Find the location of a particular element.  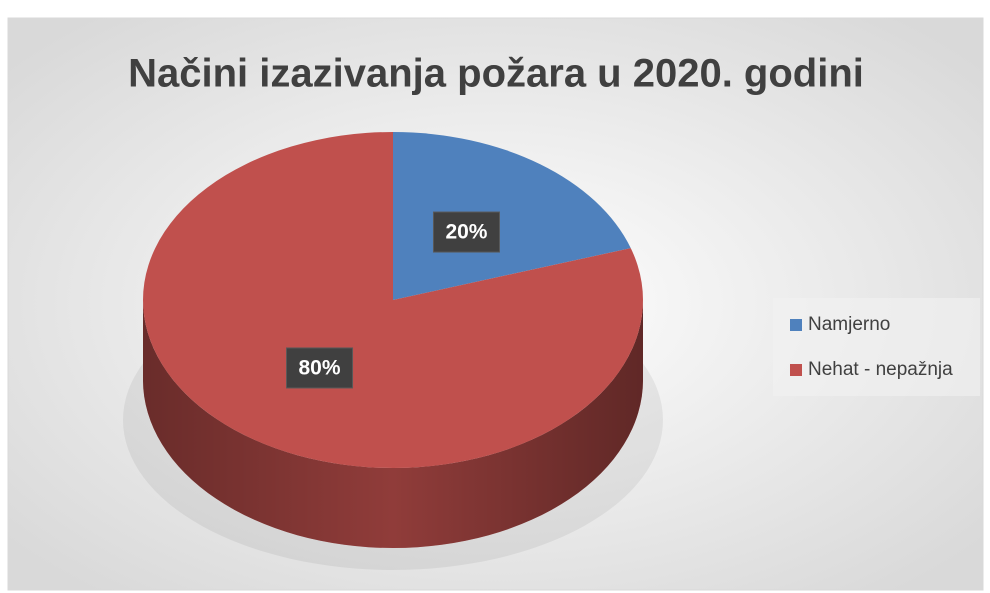

data-label: 20% is located at coordinates (466, 232).